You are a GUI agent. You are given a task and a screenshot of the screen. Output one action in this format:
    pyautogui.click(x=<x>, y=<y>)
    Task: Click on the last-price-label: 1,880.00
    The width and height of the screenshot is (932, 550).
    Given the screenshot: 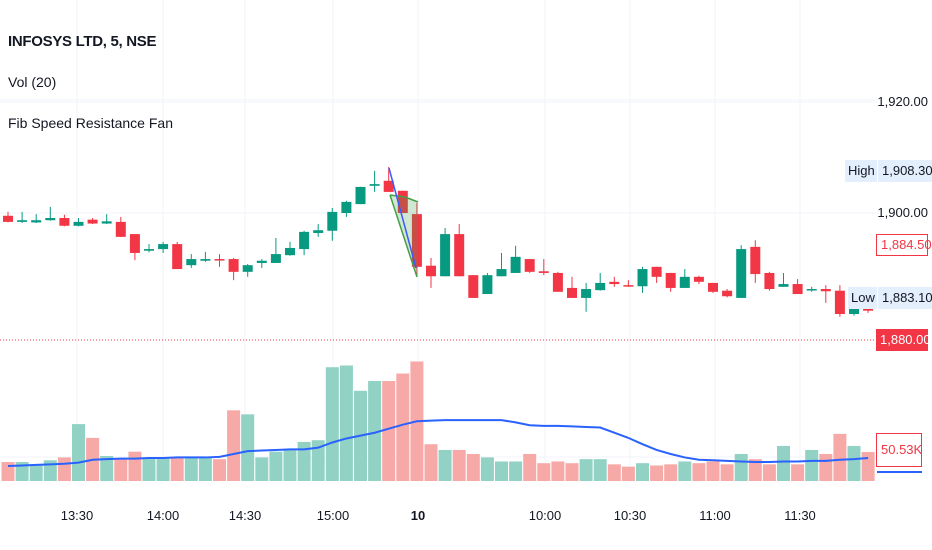 What is the action you would take?
    pyautogui.click(x=903, y=340)
    